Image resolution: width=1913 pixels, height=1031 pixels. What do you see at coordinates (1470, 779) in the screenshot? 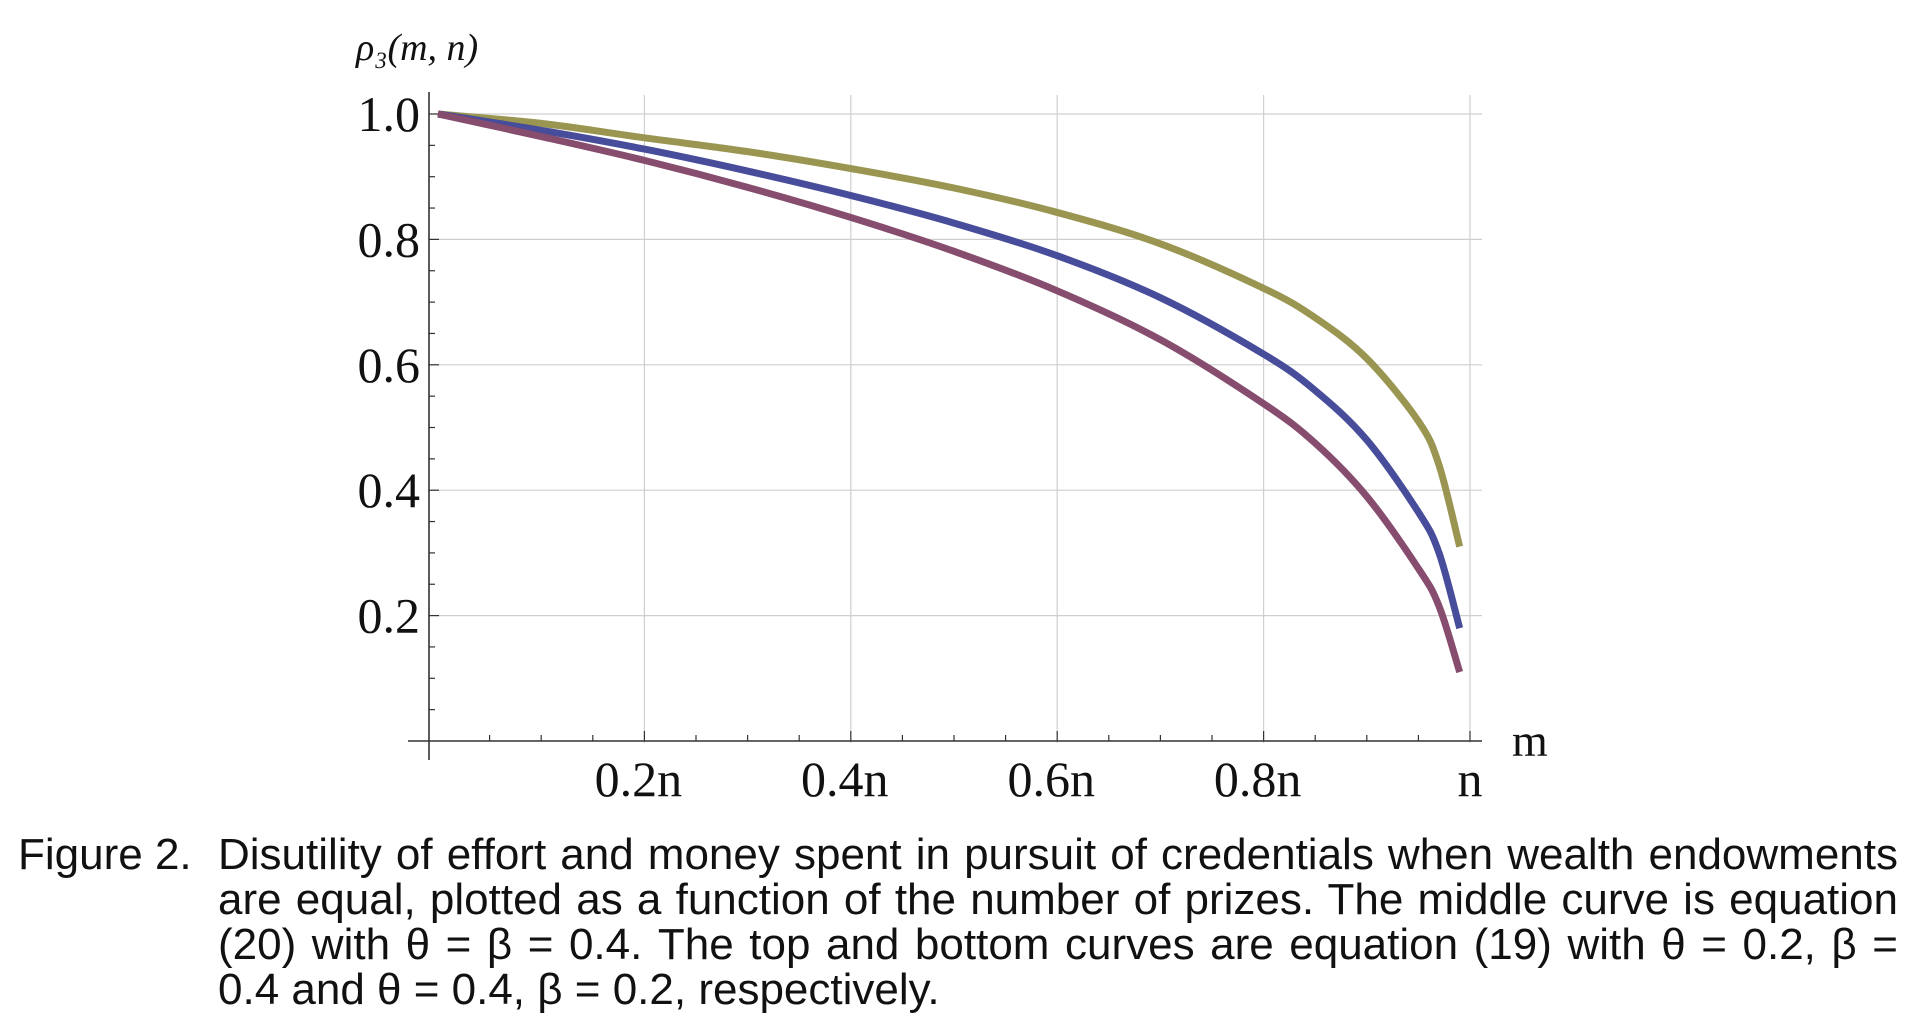
I see `x-tick-label-4: n` at bounding box center [1470, 779].